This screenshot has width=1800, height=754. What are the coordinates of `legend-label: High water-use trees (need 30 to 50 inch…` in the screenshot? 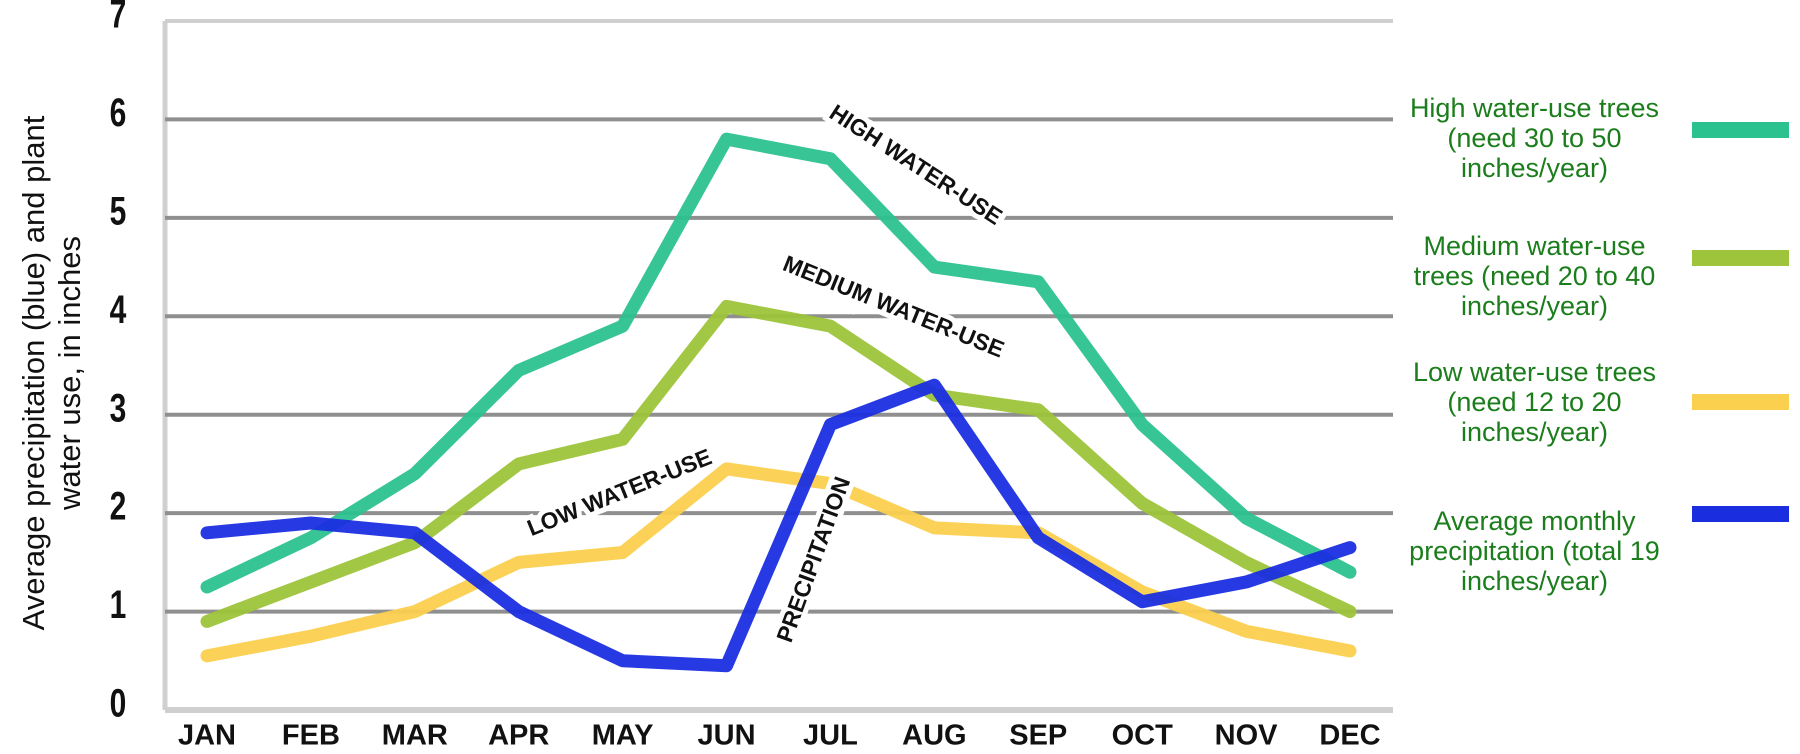 It's located at (1534, 138).